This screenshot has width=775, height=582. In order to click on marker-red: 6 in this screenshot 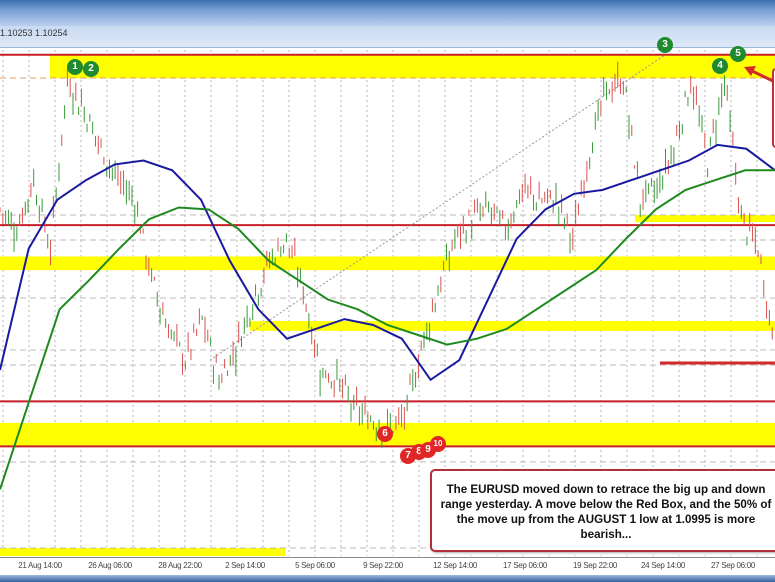, I will do `click(385, 434)`.